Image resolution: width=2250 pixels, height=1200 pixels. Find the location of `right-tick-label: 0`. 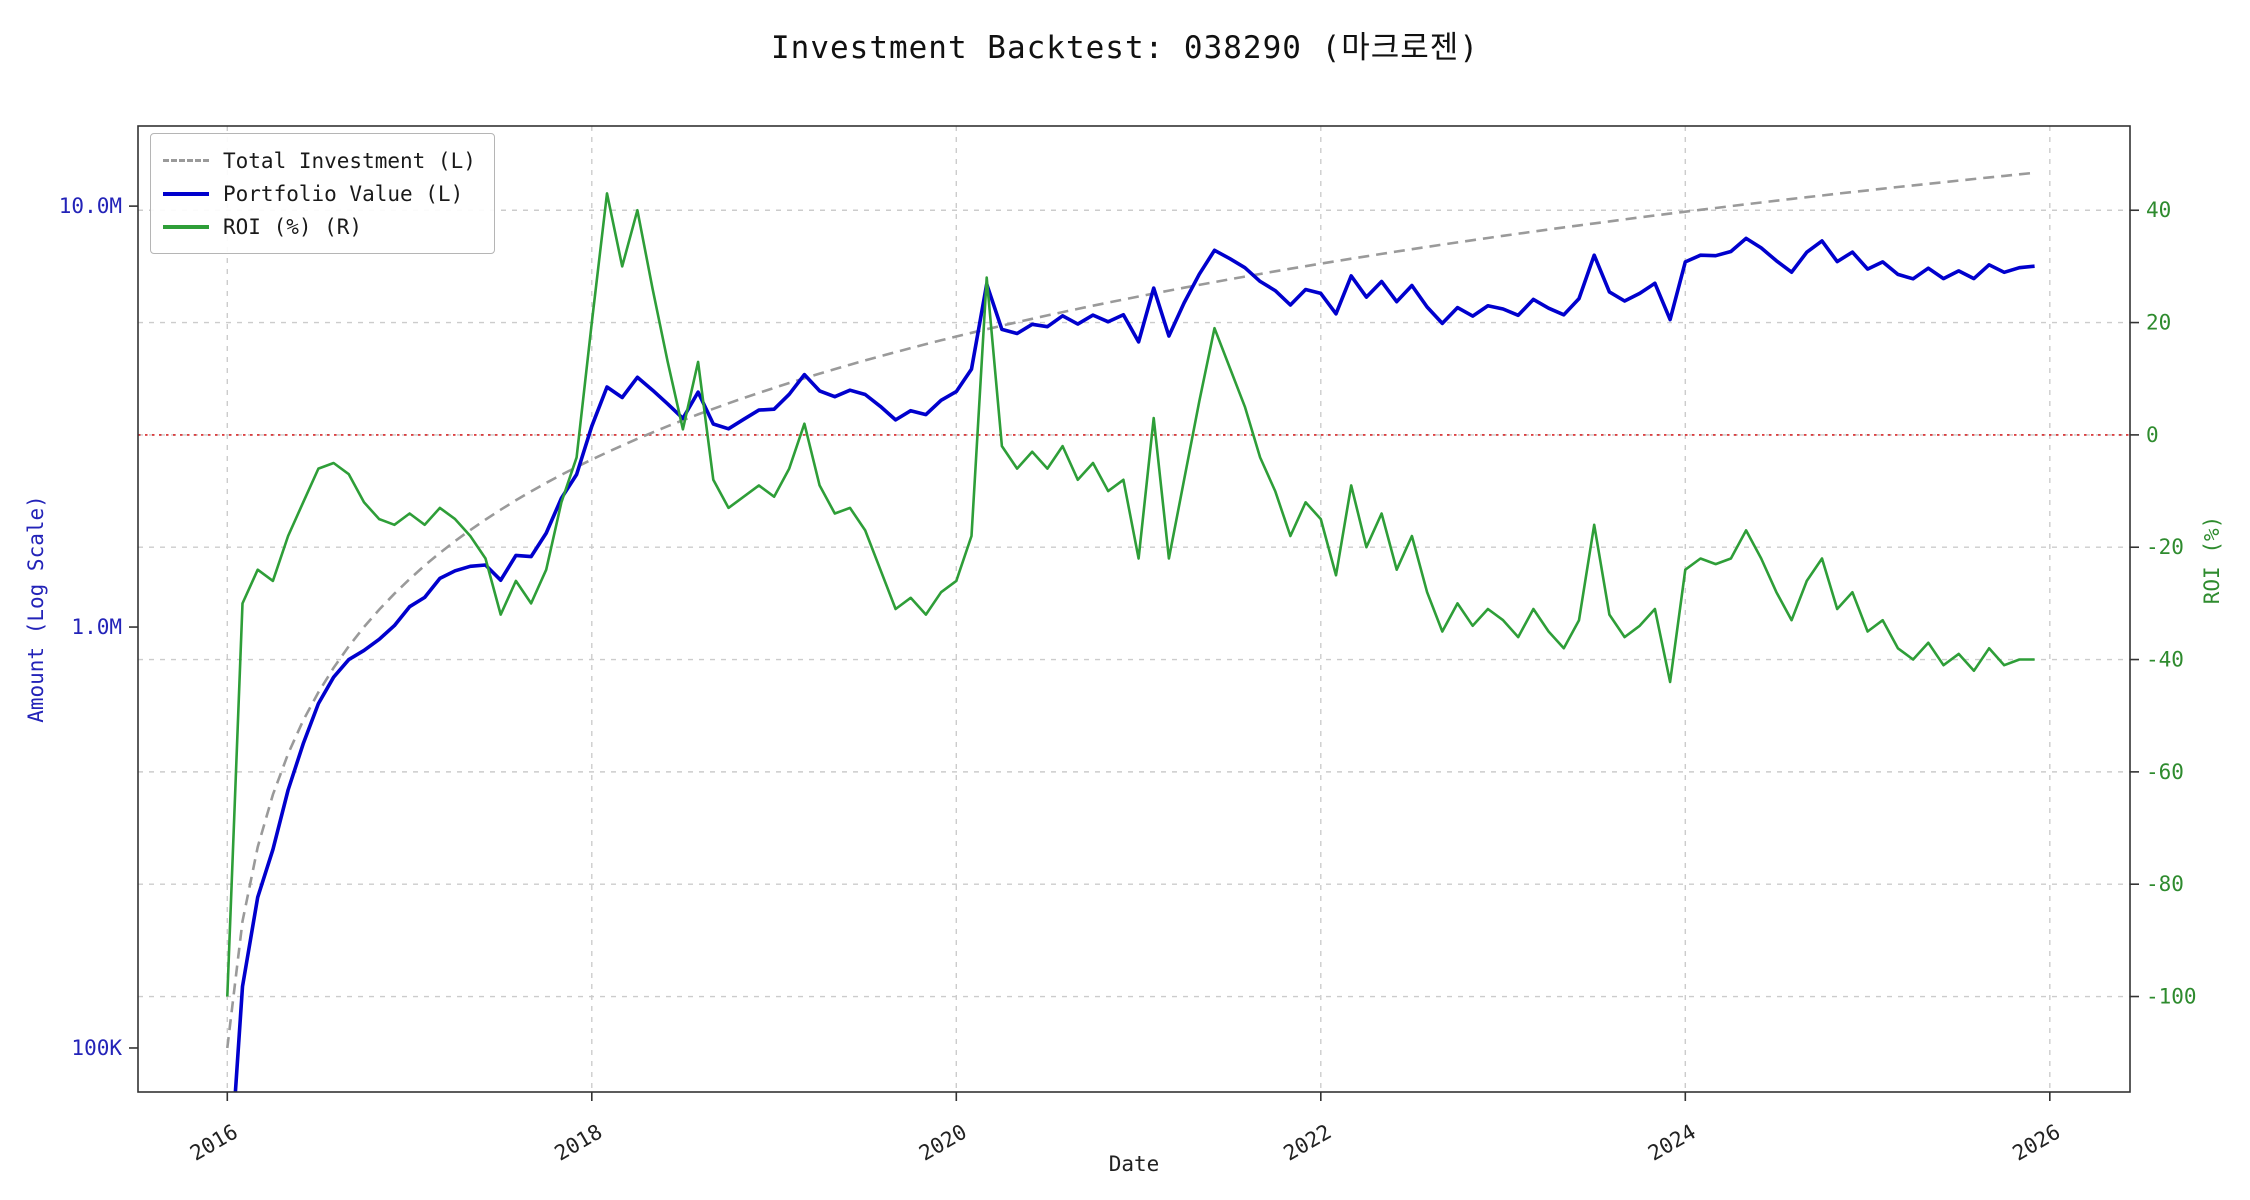

right-tick-label: 0 is located at coordinates (2152, 435).